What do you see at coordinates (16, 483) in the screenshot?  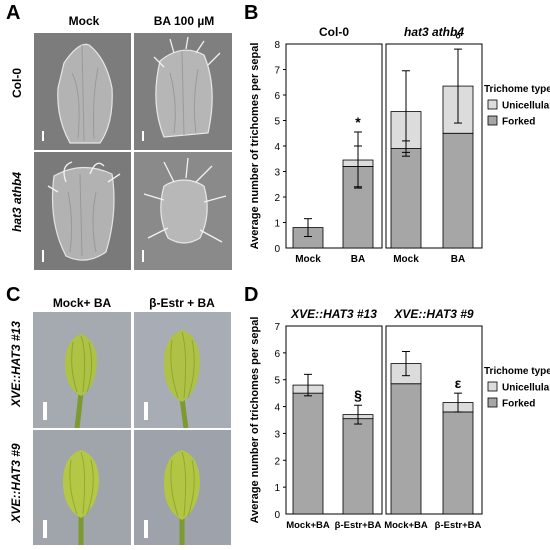 I see `panel-c-row-9: XVE::HAT3 #9` at bounding box center [16, 483].